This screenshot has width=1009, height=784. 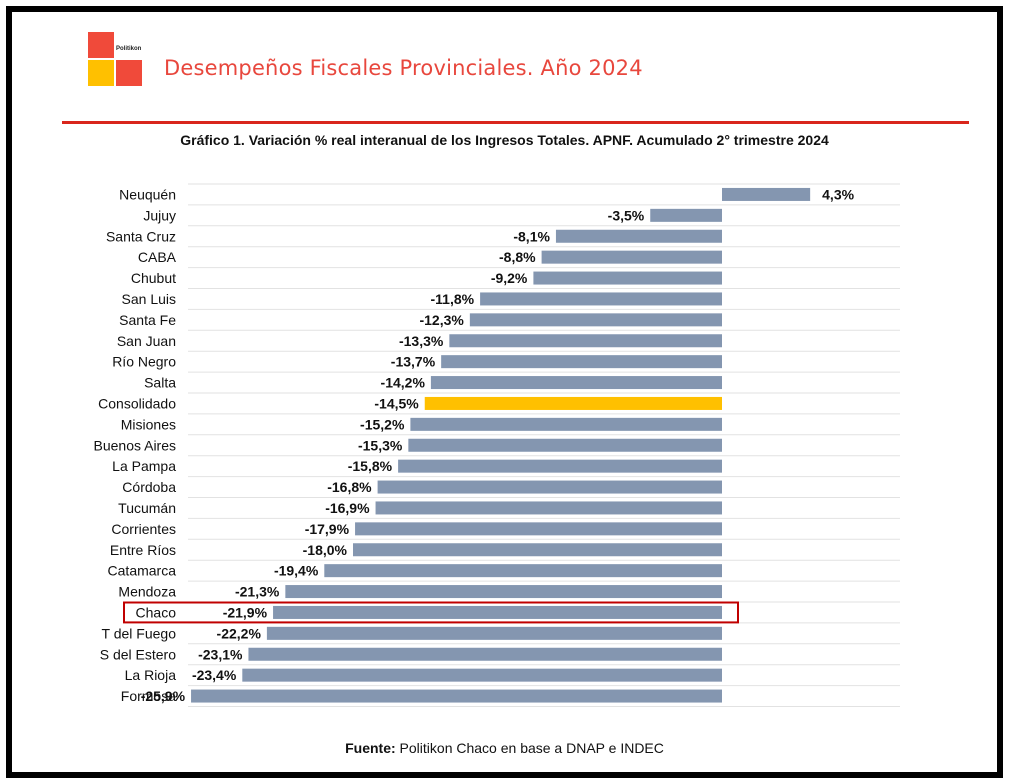 What do you see at coordinates (509, 278) in the screenshot?
I see `data-label: -9,2%` at bounding box center [509, 278].